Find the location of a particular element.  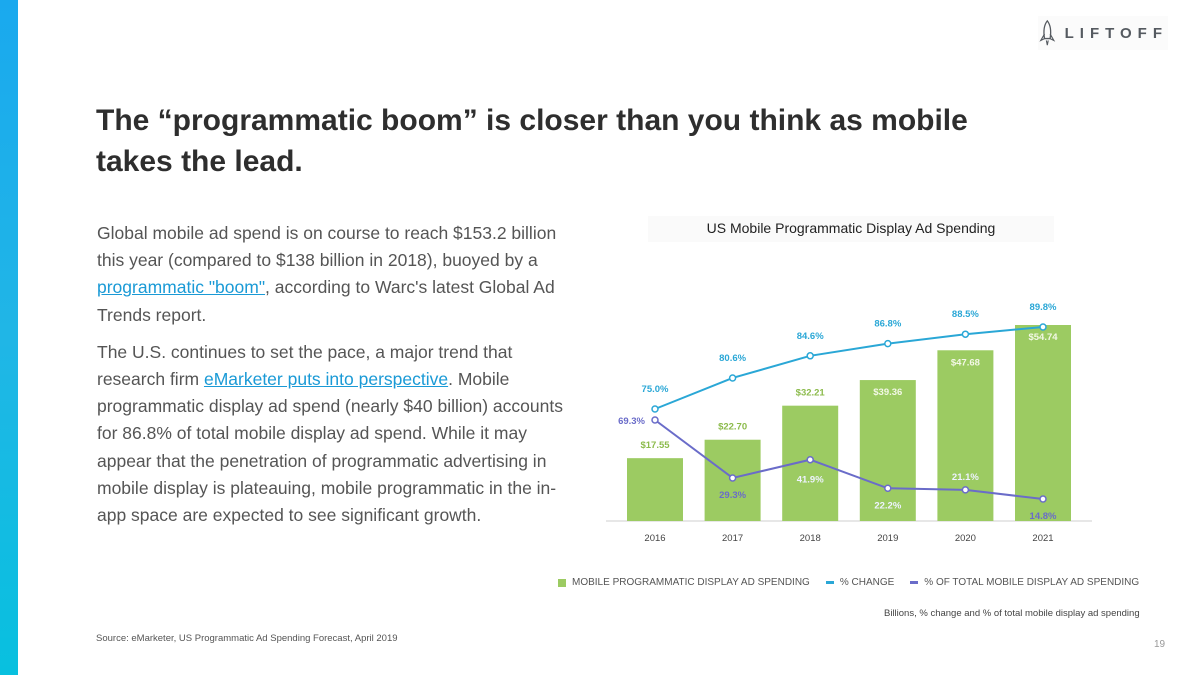

share-label-2018: 41.9% is located at coordinates (810, 480).